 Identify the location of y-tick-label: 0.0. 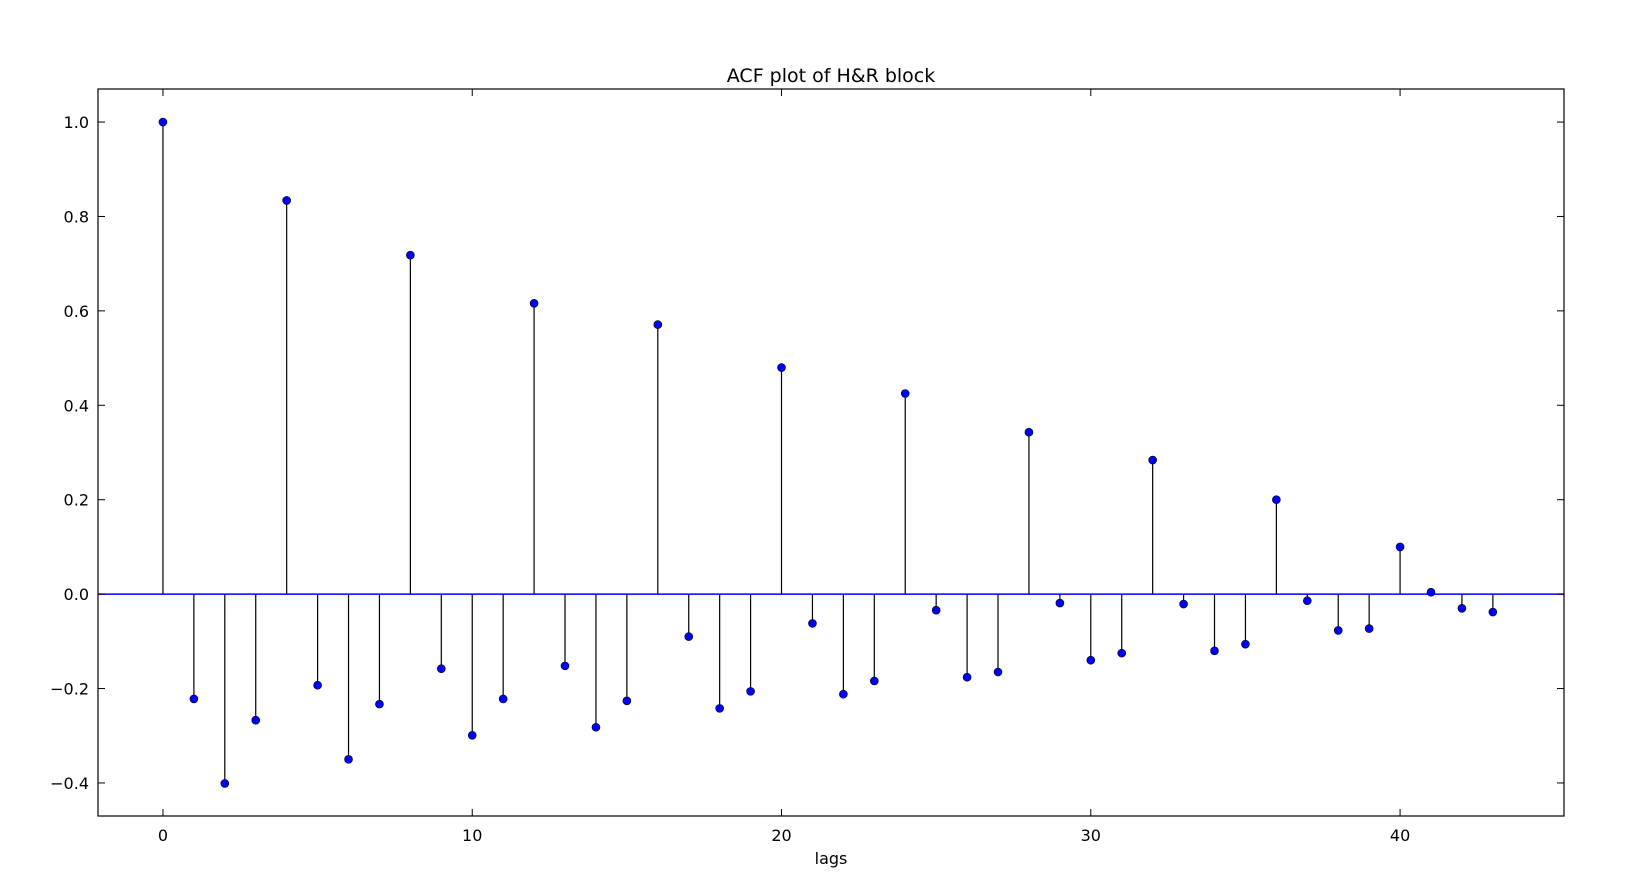
(76, 594).